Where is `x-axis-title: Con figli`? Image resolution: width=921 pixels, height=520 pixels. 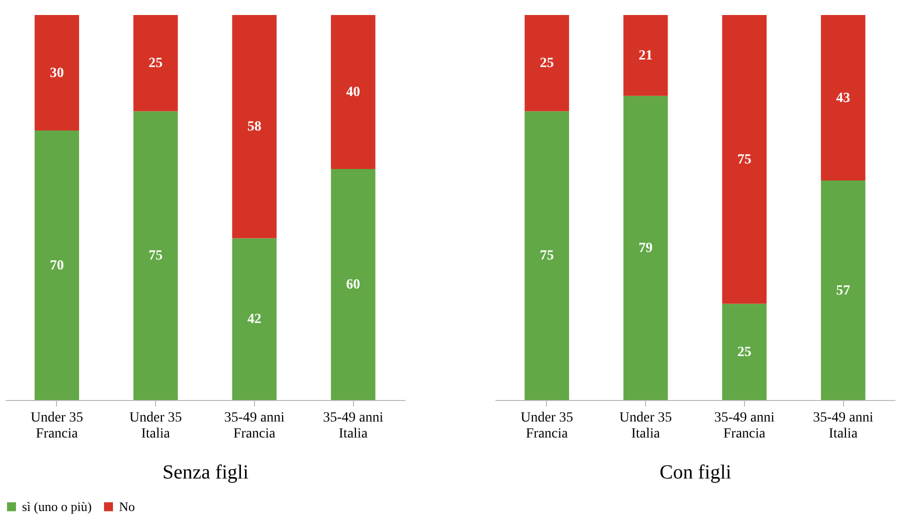 x-axis-title: Con figli is located at coordinates (696, 473).